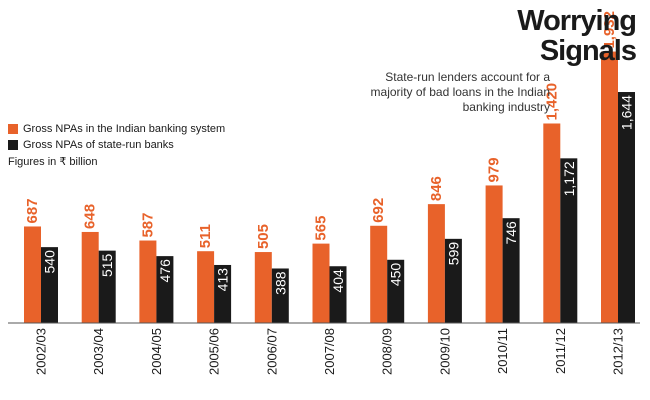 The image size is (650, 400). I want to click on x-tick-label: 2010/11, so click(502, 351).